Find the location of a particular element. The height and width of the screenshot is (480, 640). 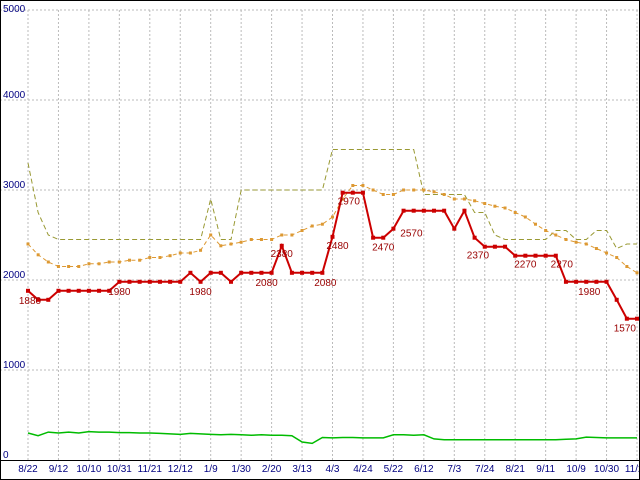

x-axis-label: 1/9 is located at coordinates (211, 469).